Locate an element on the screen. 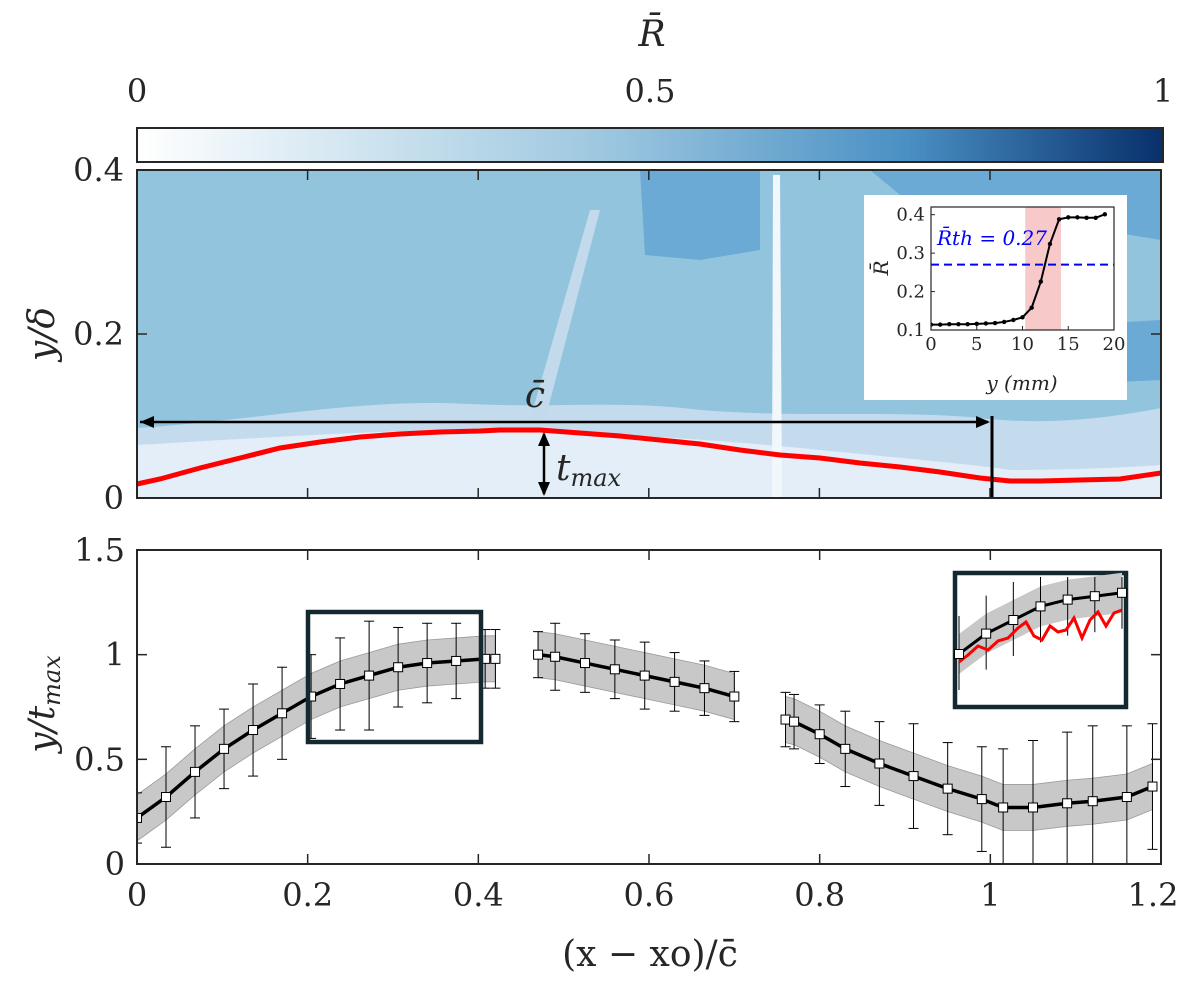  top-ylabel: y/δ is located at coordinates (42, 335).